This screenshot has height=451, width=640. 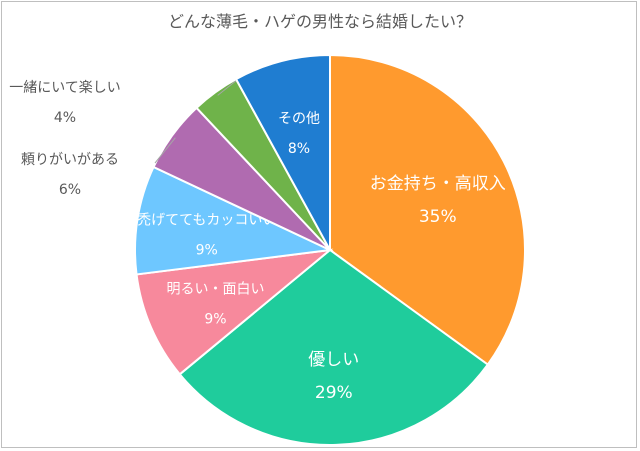 I want to click on slice-label: 一緒にいて楽しい, so click(x=65, y=88).